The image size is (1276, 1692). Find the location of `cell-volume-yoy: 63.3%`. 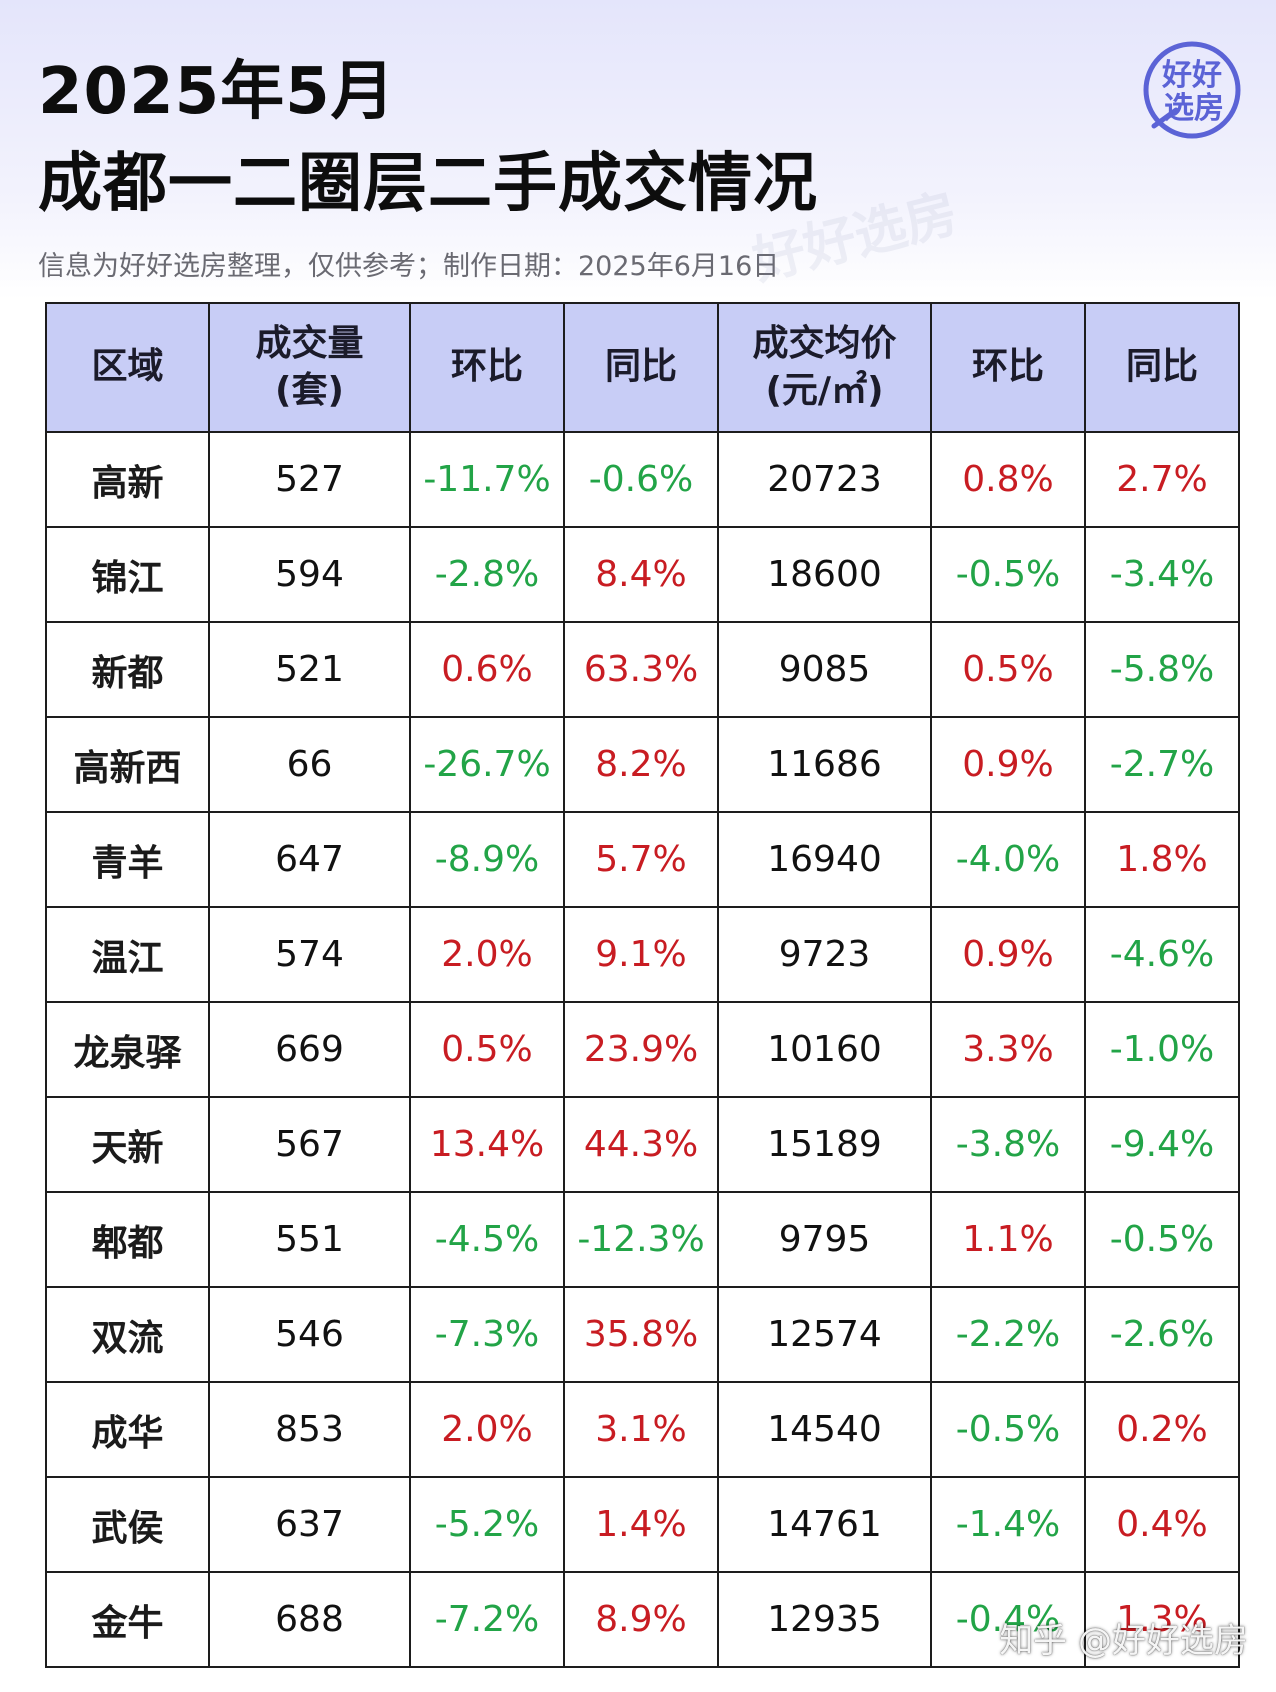

cell-volume-yoy: 63.3% is located at coordinates (641, 669).